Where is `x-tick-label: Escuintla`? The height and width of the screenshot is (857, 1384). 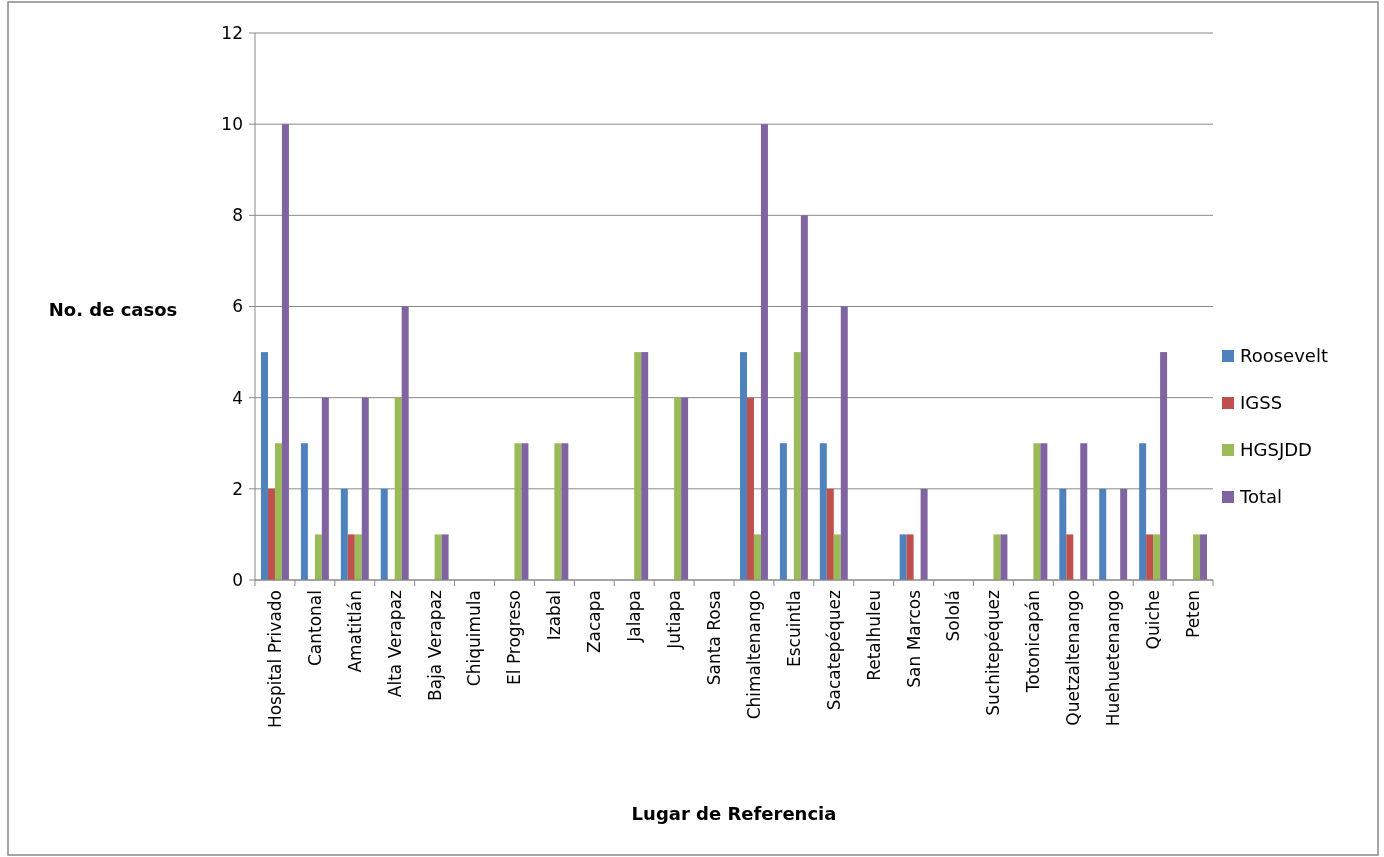
x-tick-label: Escuintla is located at coordinates (793, 629).